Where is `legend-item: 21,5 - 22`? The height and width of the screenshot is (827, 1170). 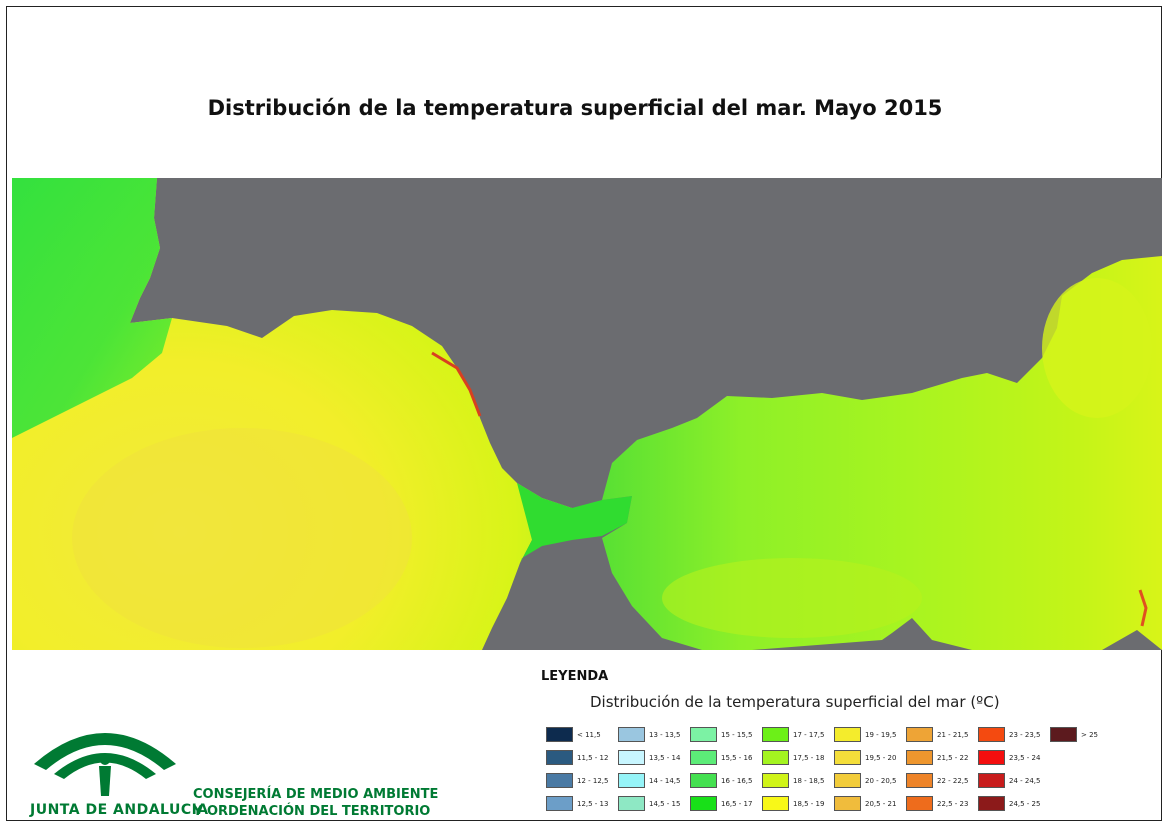 legend-item: 21,5 - 22 is located at coordinates (937, 757).